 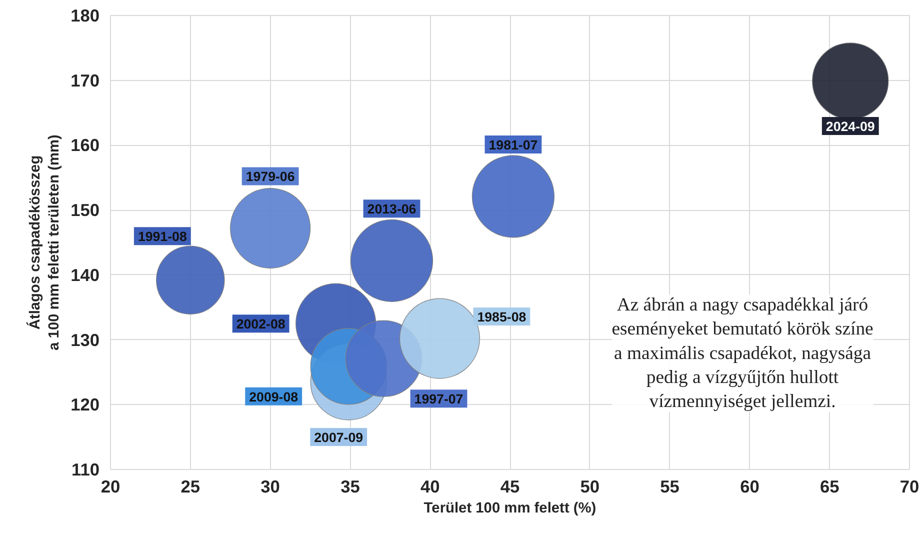 I want to click on x-tick-label: 20, so click(x=110, y=486).